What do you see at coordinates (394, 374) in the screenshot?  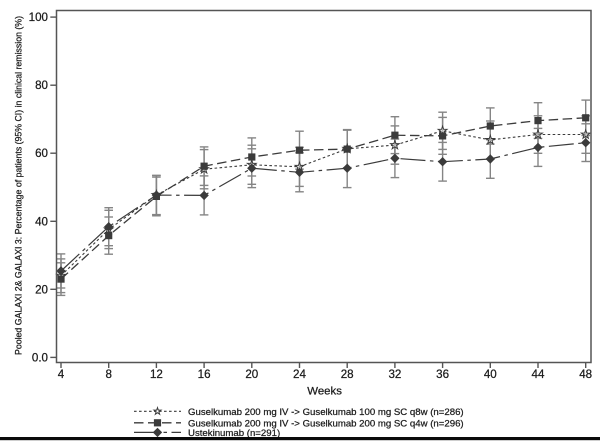 I see `svg-text: 32` at bounding box center [394, 374].